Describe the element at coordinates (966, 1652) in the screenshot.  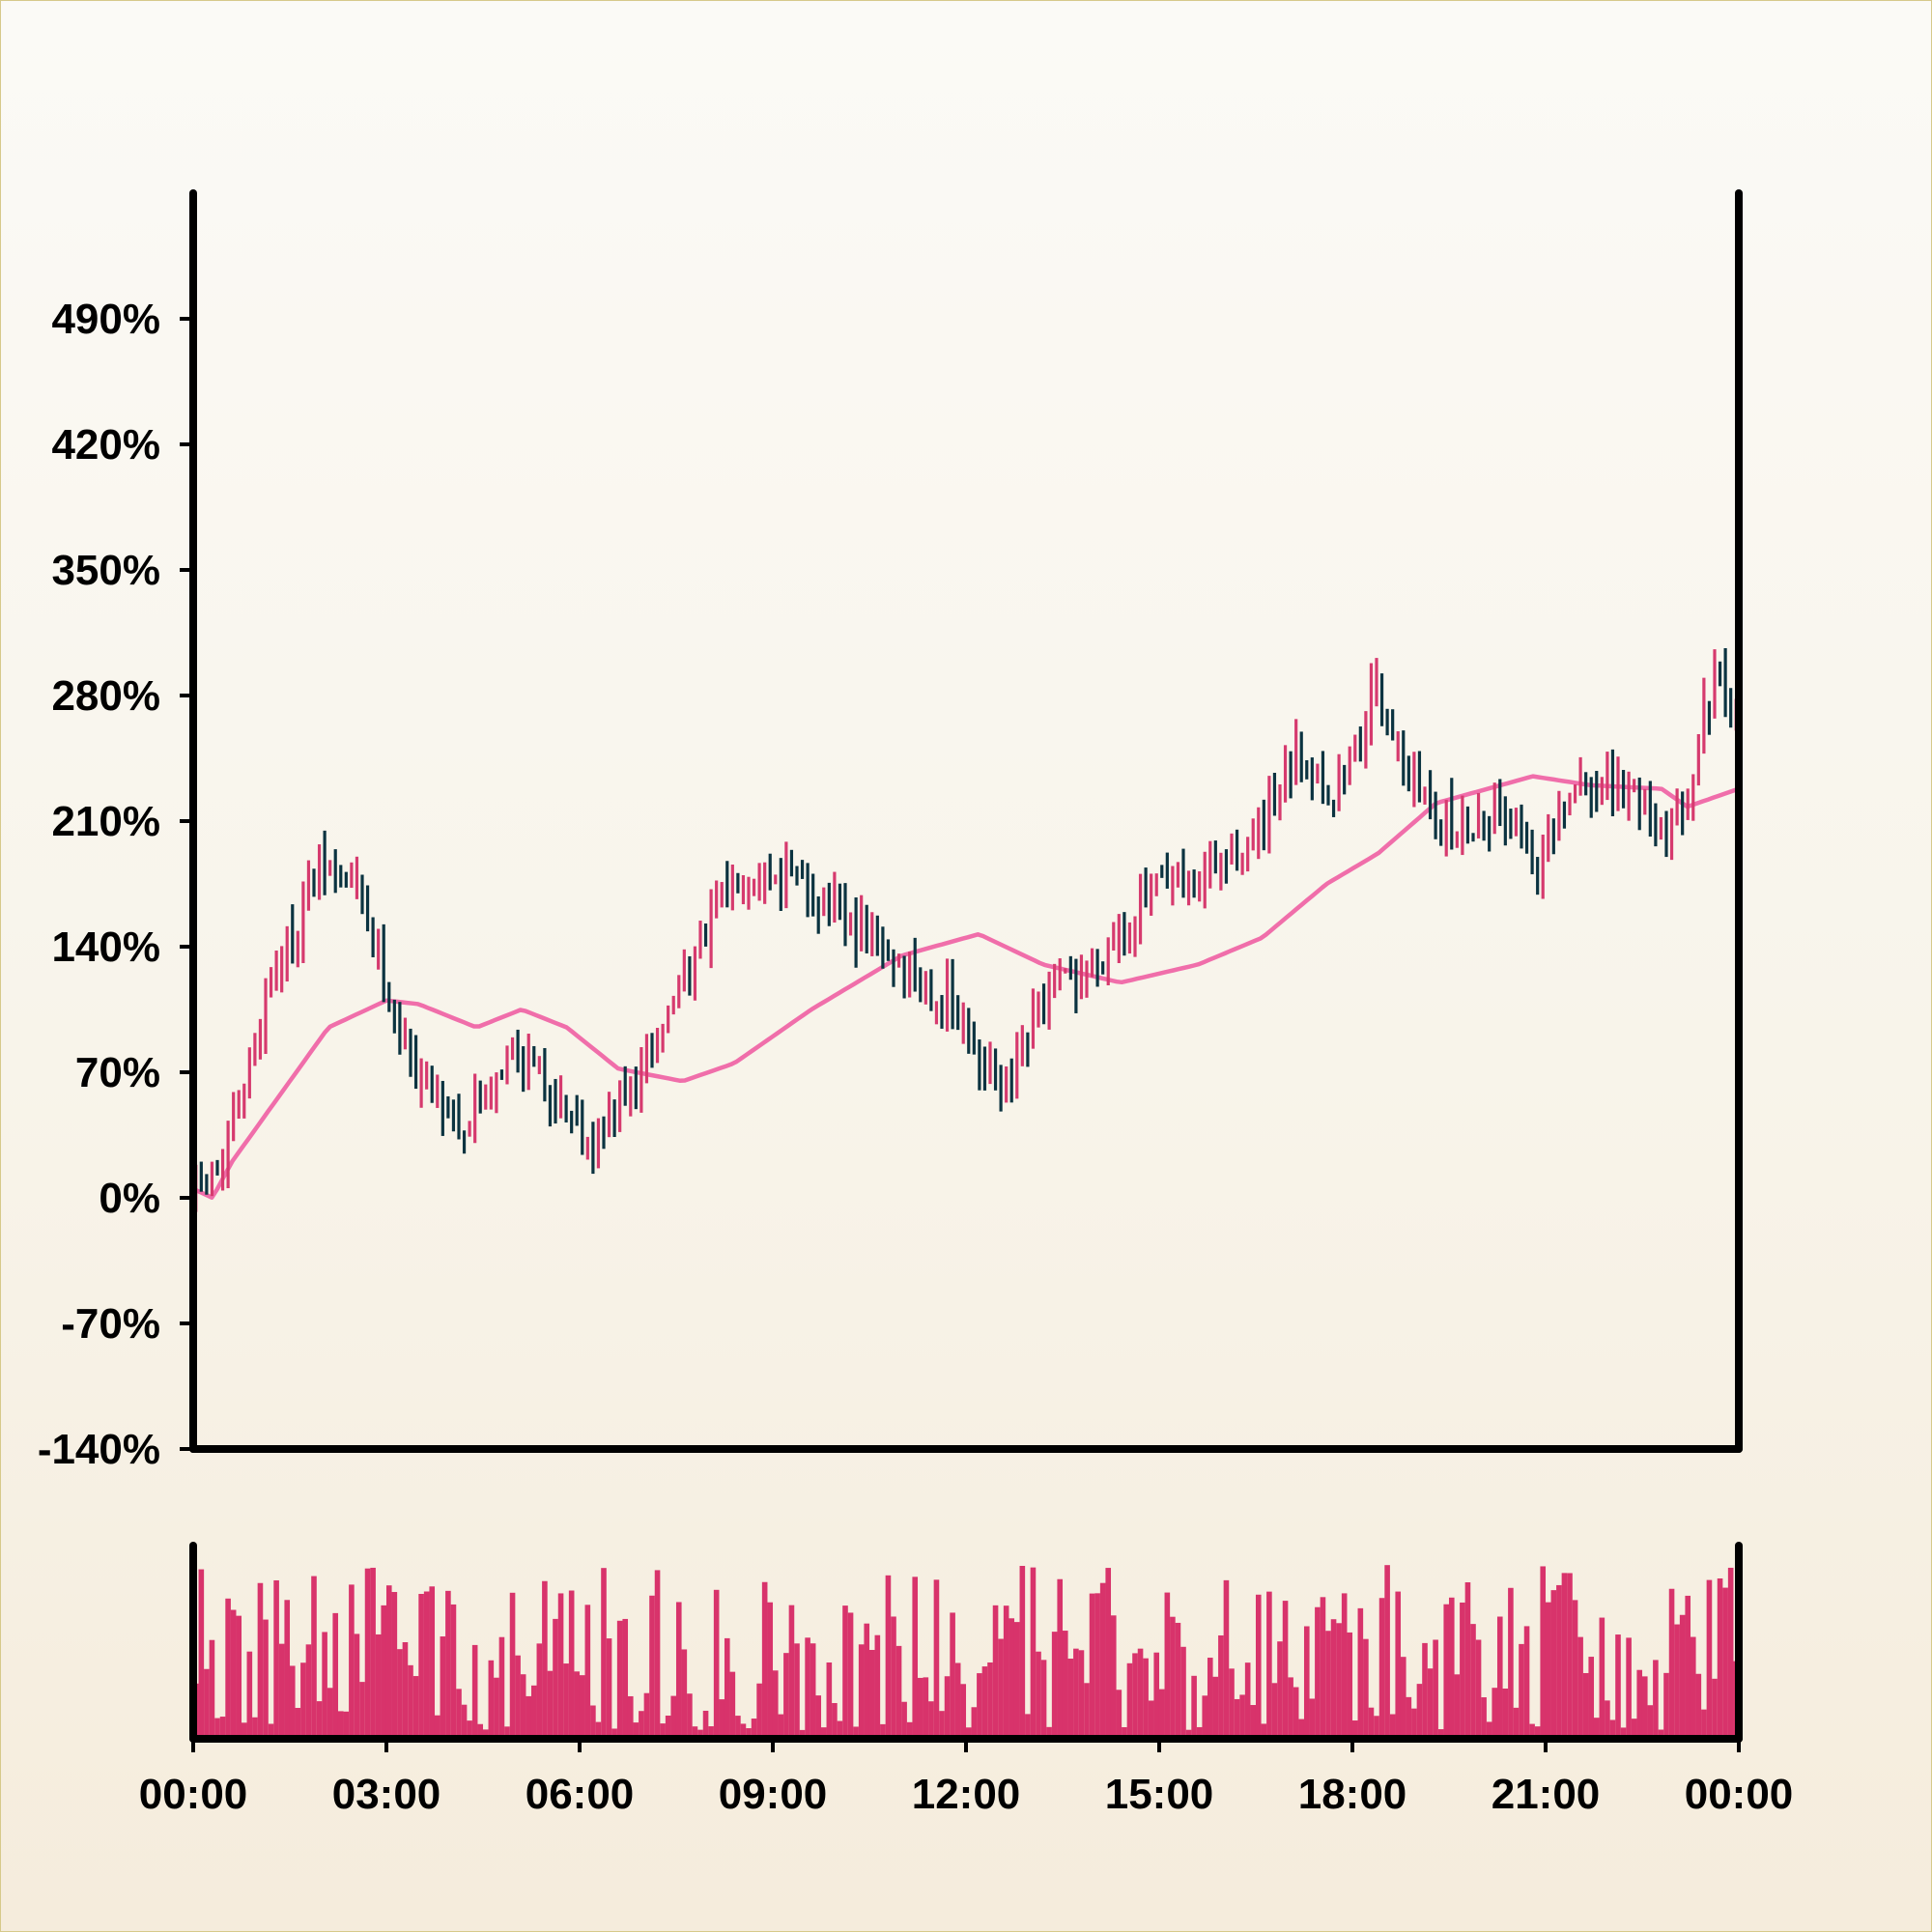
I see `volume-bars` at that location.